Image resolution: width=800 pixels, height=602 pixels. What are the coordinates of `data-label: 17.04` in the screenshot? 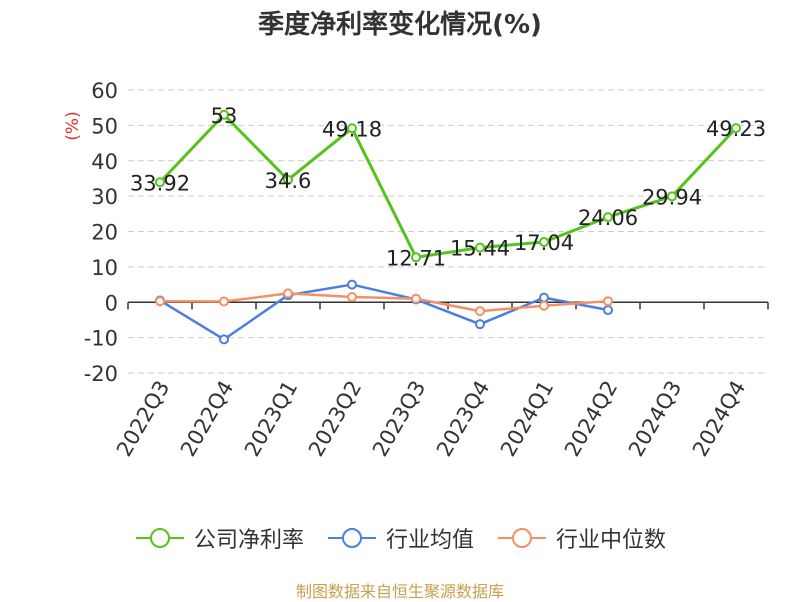 It's located at (544, 243).